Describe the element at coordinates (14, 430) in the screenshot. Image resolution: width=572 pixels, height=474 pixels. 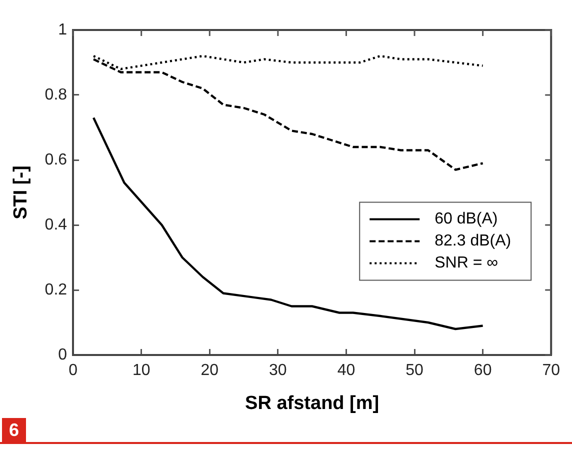
I see `text: 6` at that location.